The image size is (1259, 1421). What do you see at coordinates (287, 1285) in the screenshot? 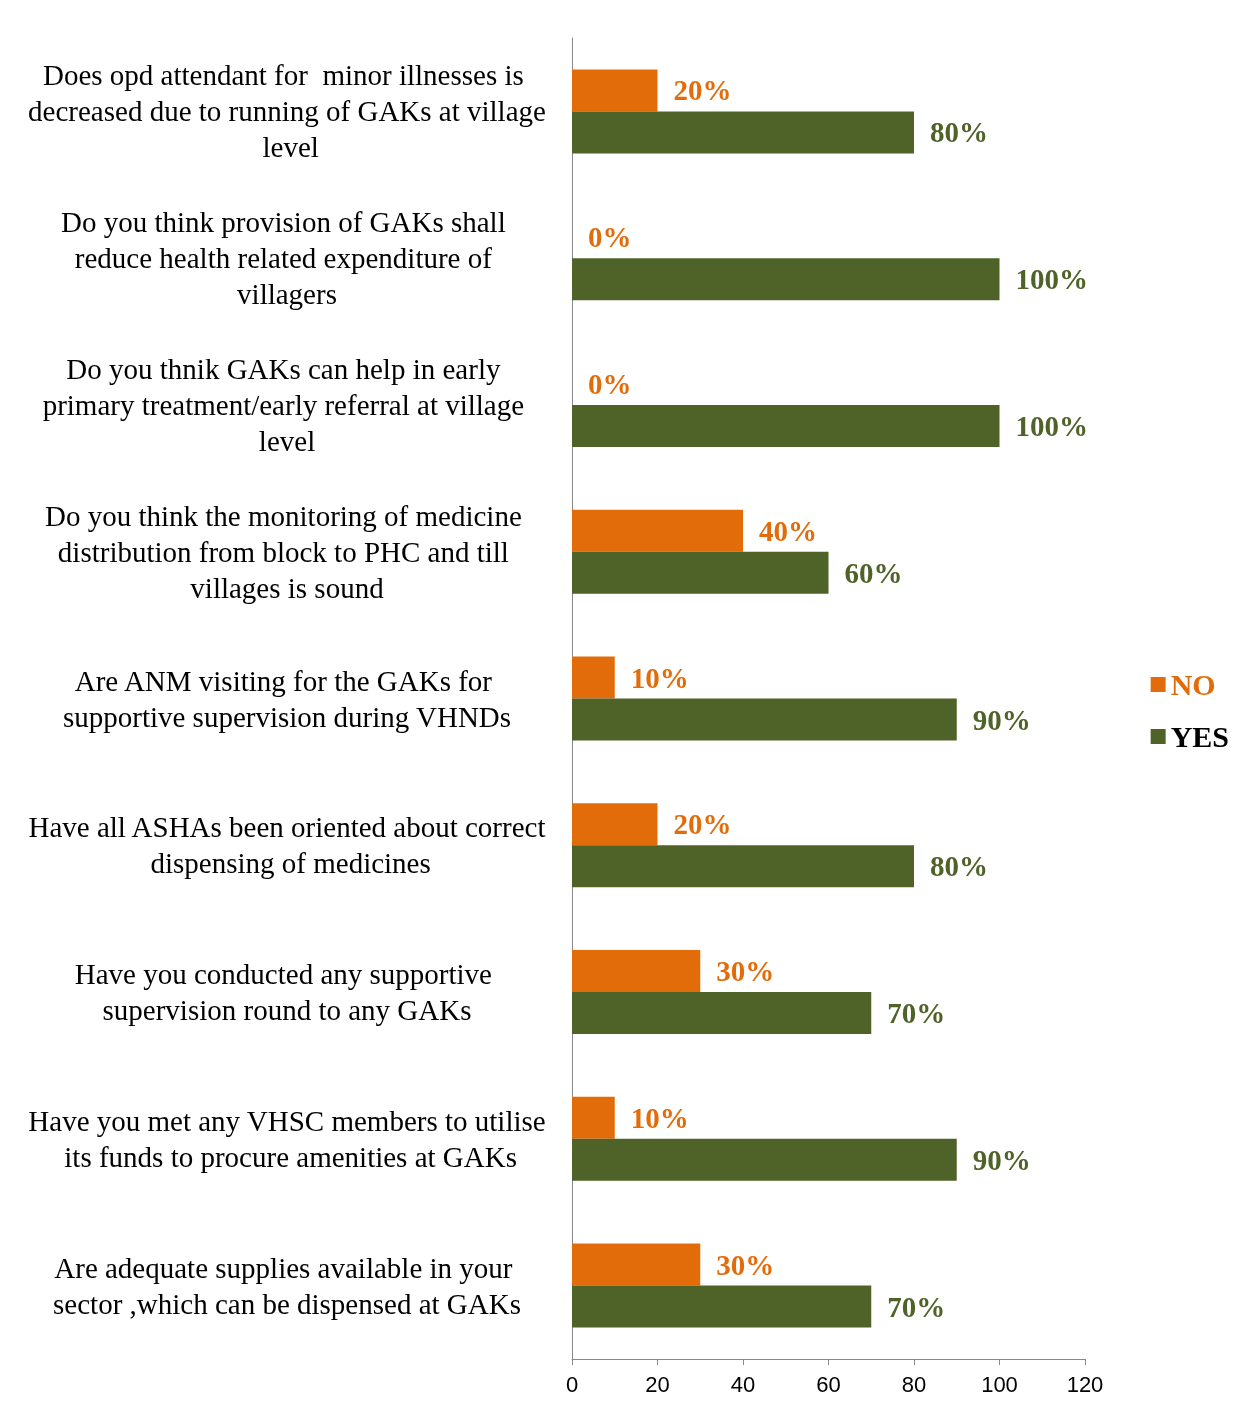
I see `y-tick-label: Are adequate supplies available in your sector ,which can be dispensed at GAKs` at bounding box center [287, 1285].